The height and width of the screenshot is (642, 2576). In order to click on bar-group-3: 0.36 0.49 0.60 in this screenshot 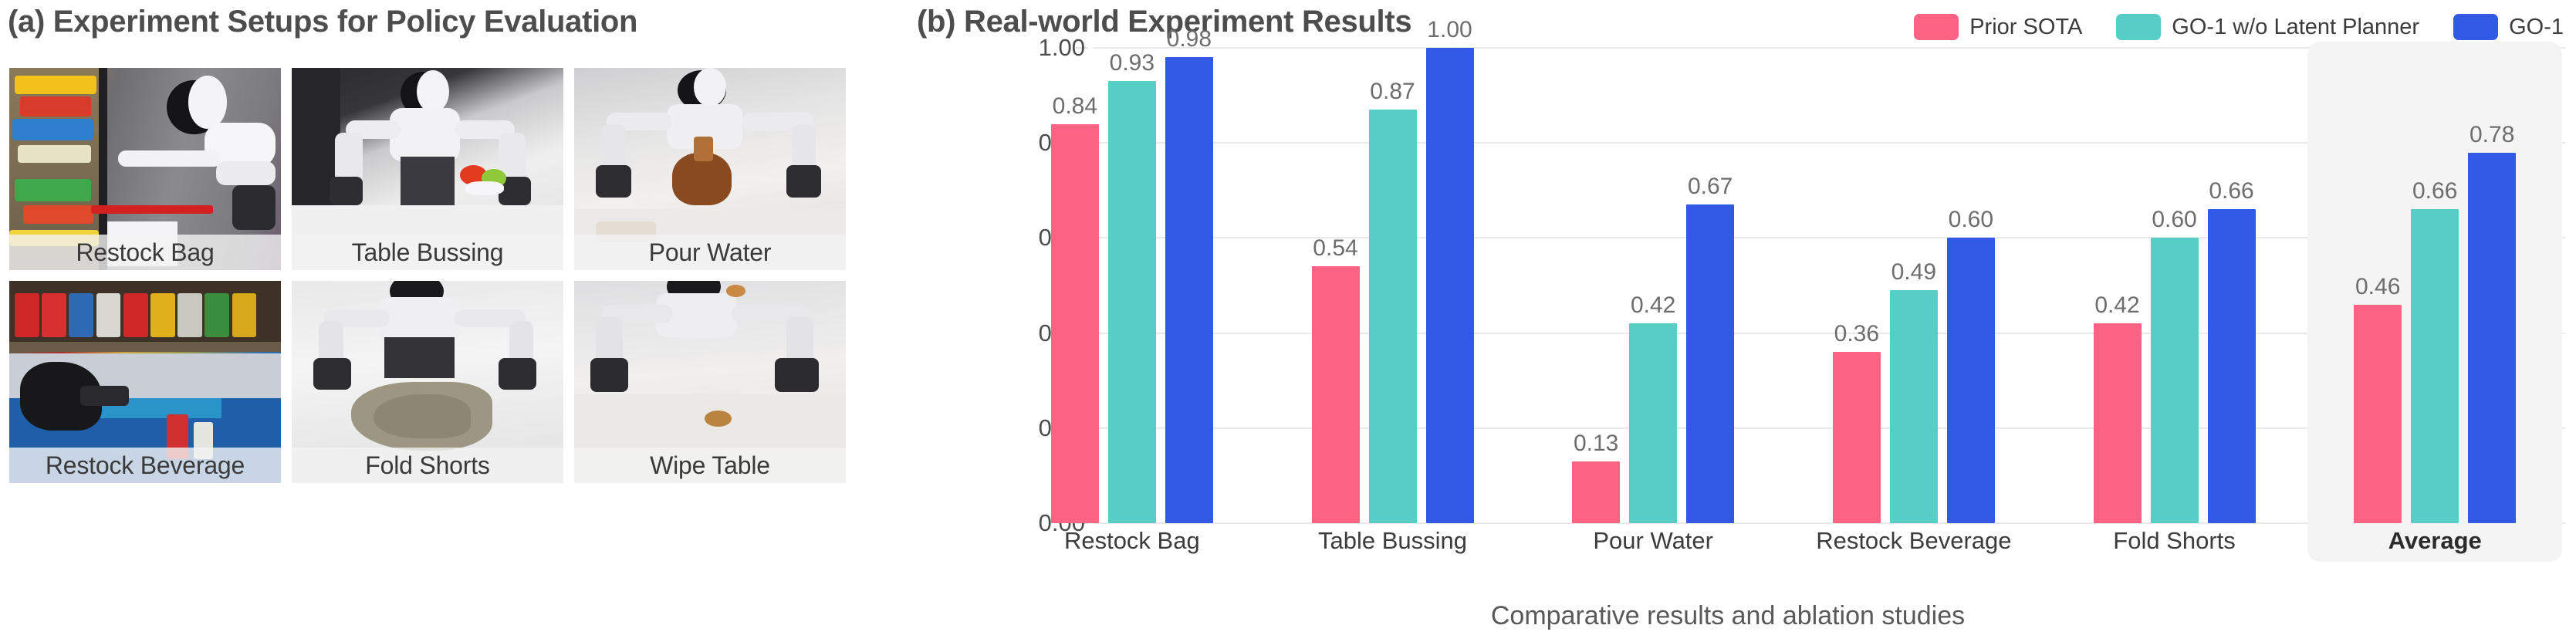, I will do `click(1913, 285)`.